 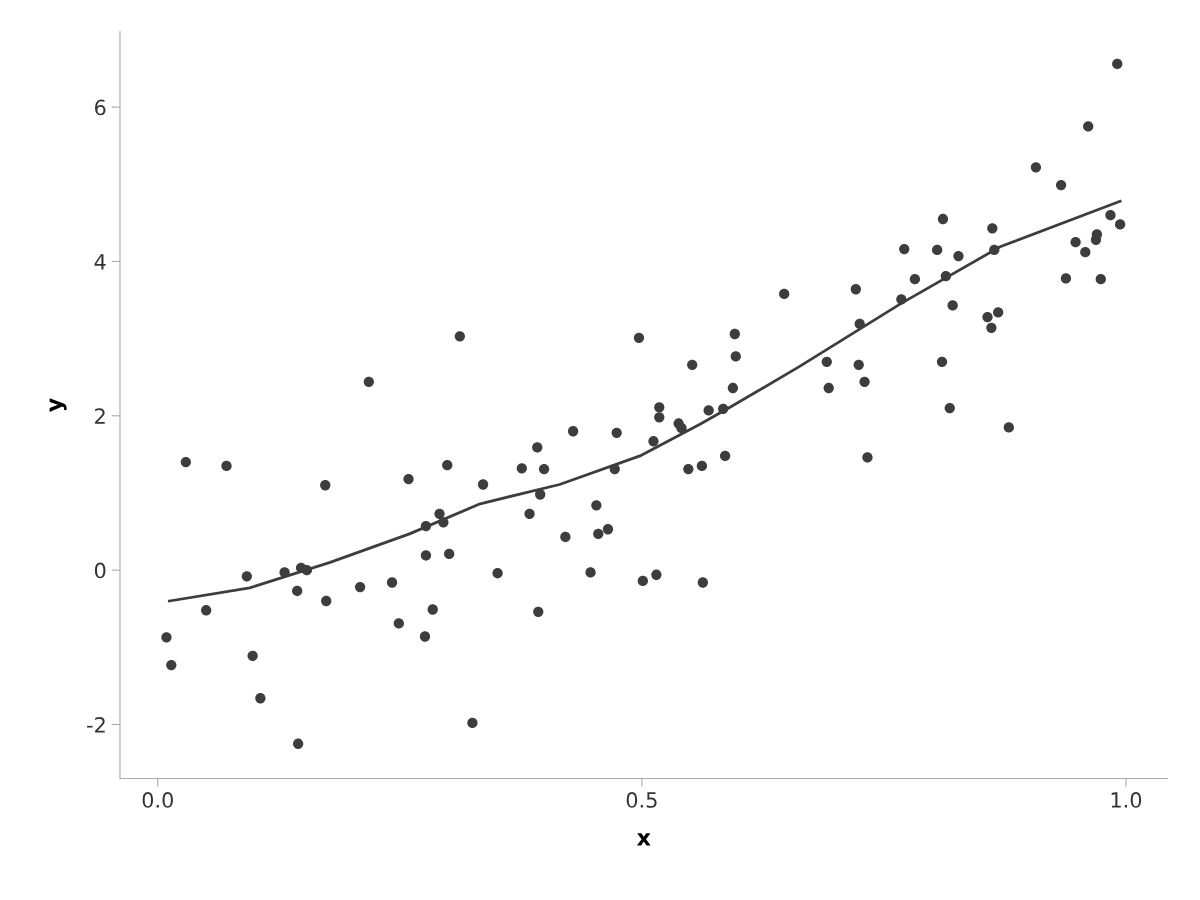 I want to click on x-tick-label: 0.0, so click(x=157, y=800).